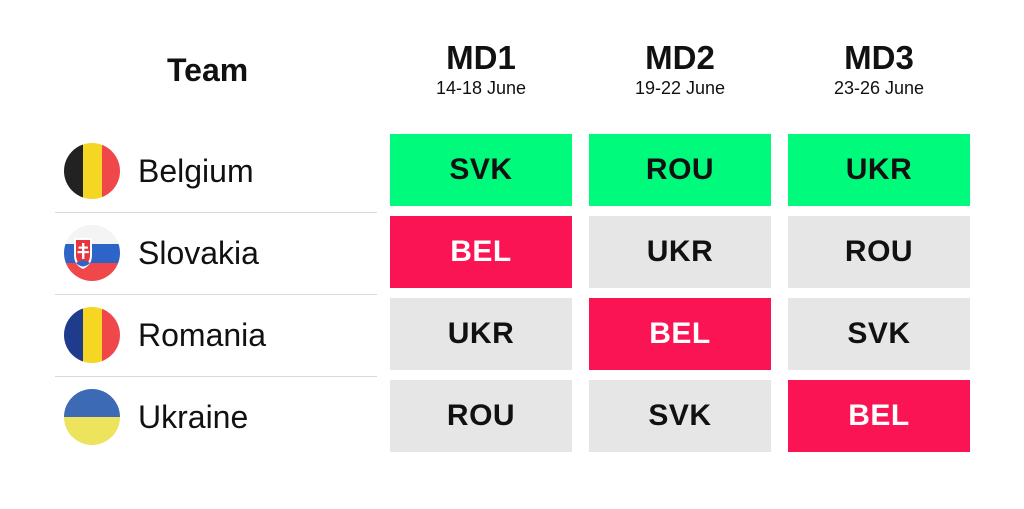 The width and height of the screenshot is (1024, 509). I want to click on team-name: Slovakia, so click(198, 253).